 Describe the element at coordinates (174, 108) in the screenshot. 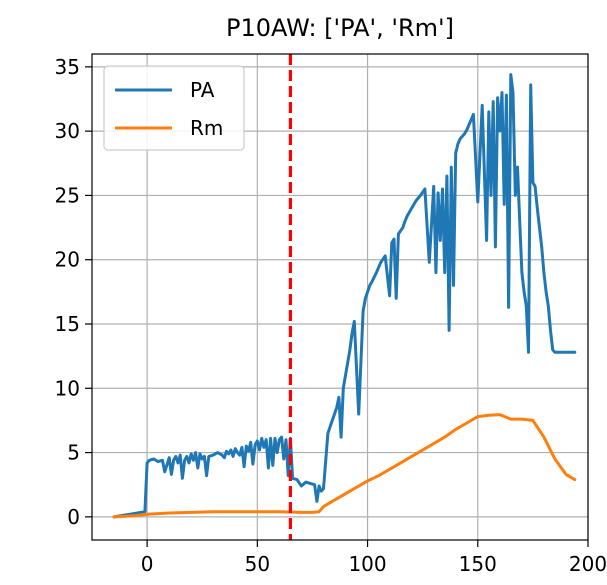

I see `legend: PA Rm` at that location.